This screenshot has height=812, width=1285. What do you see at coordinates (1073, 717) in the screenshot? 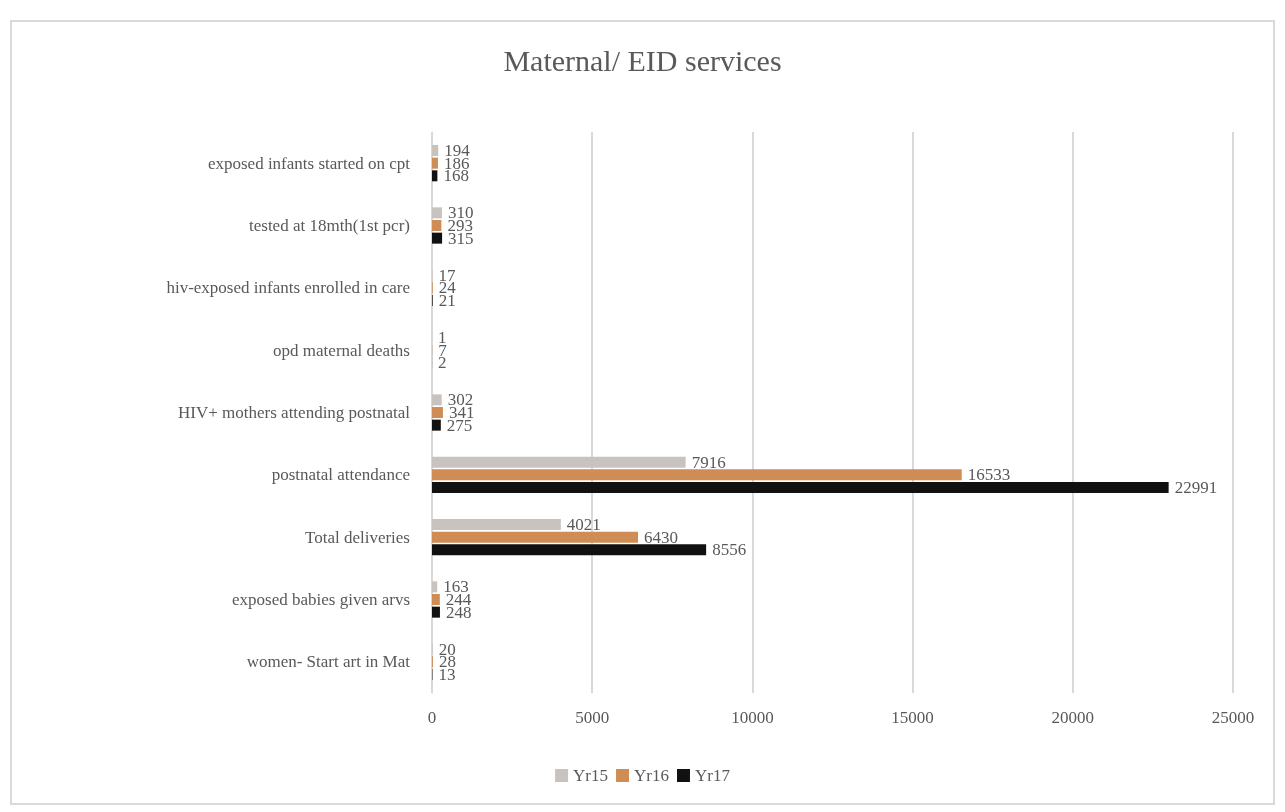
I see `x-tick-label: 20000` at bounding box center [1073, 717].